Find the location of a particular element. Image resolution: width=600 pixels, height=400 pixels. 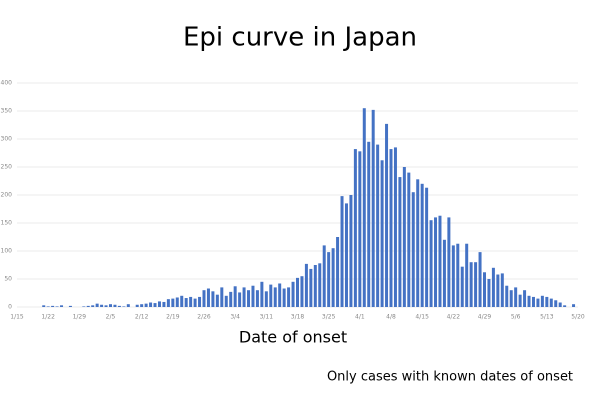

x-tick-label: 3/4 is located at coordinates (235, 317).